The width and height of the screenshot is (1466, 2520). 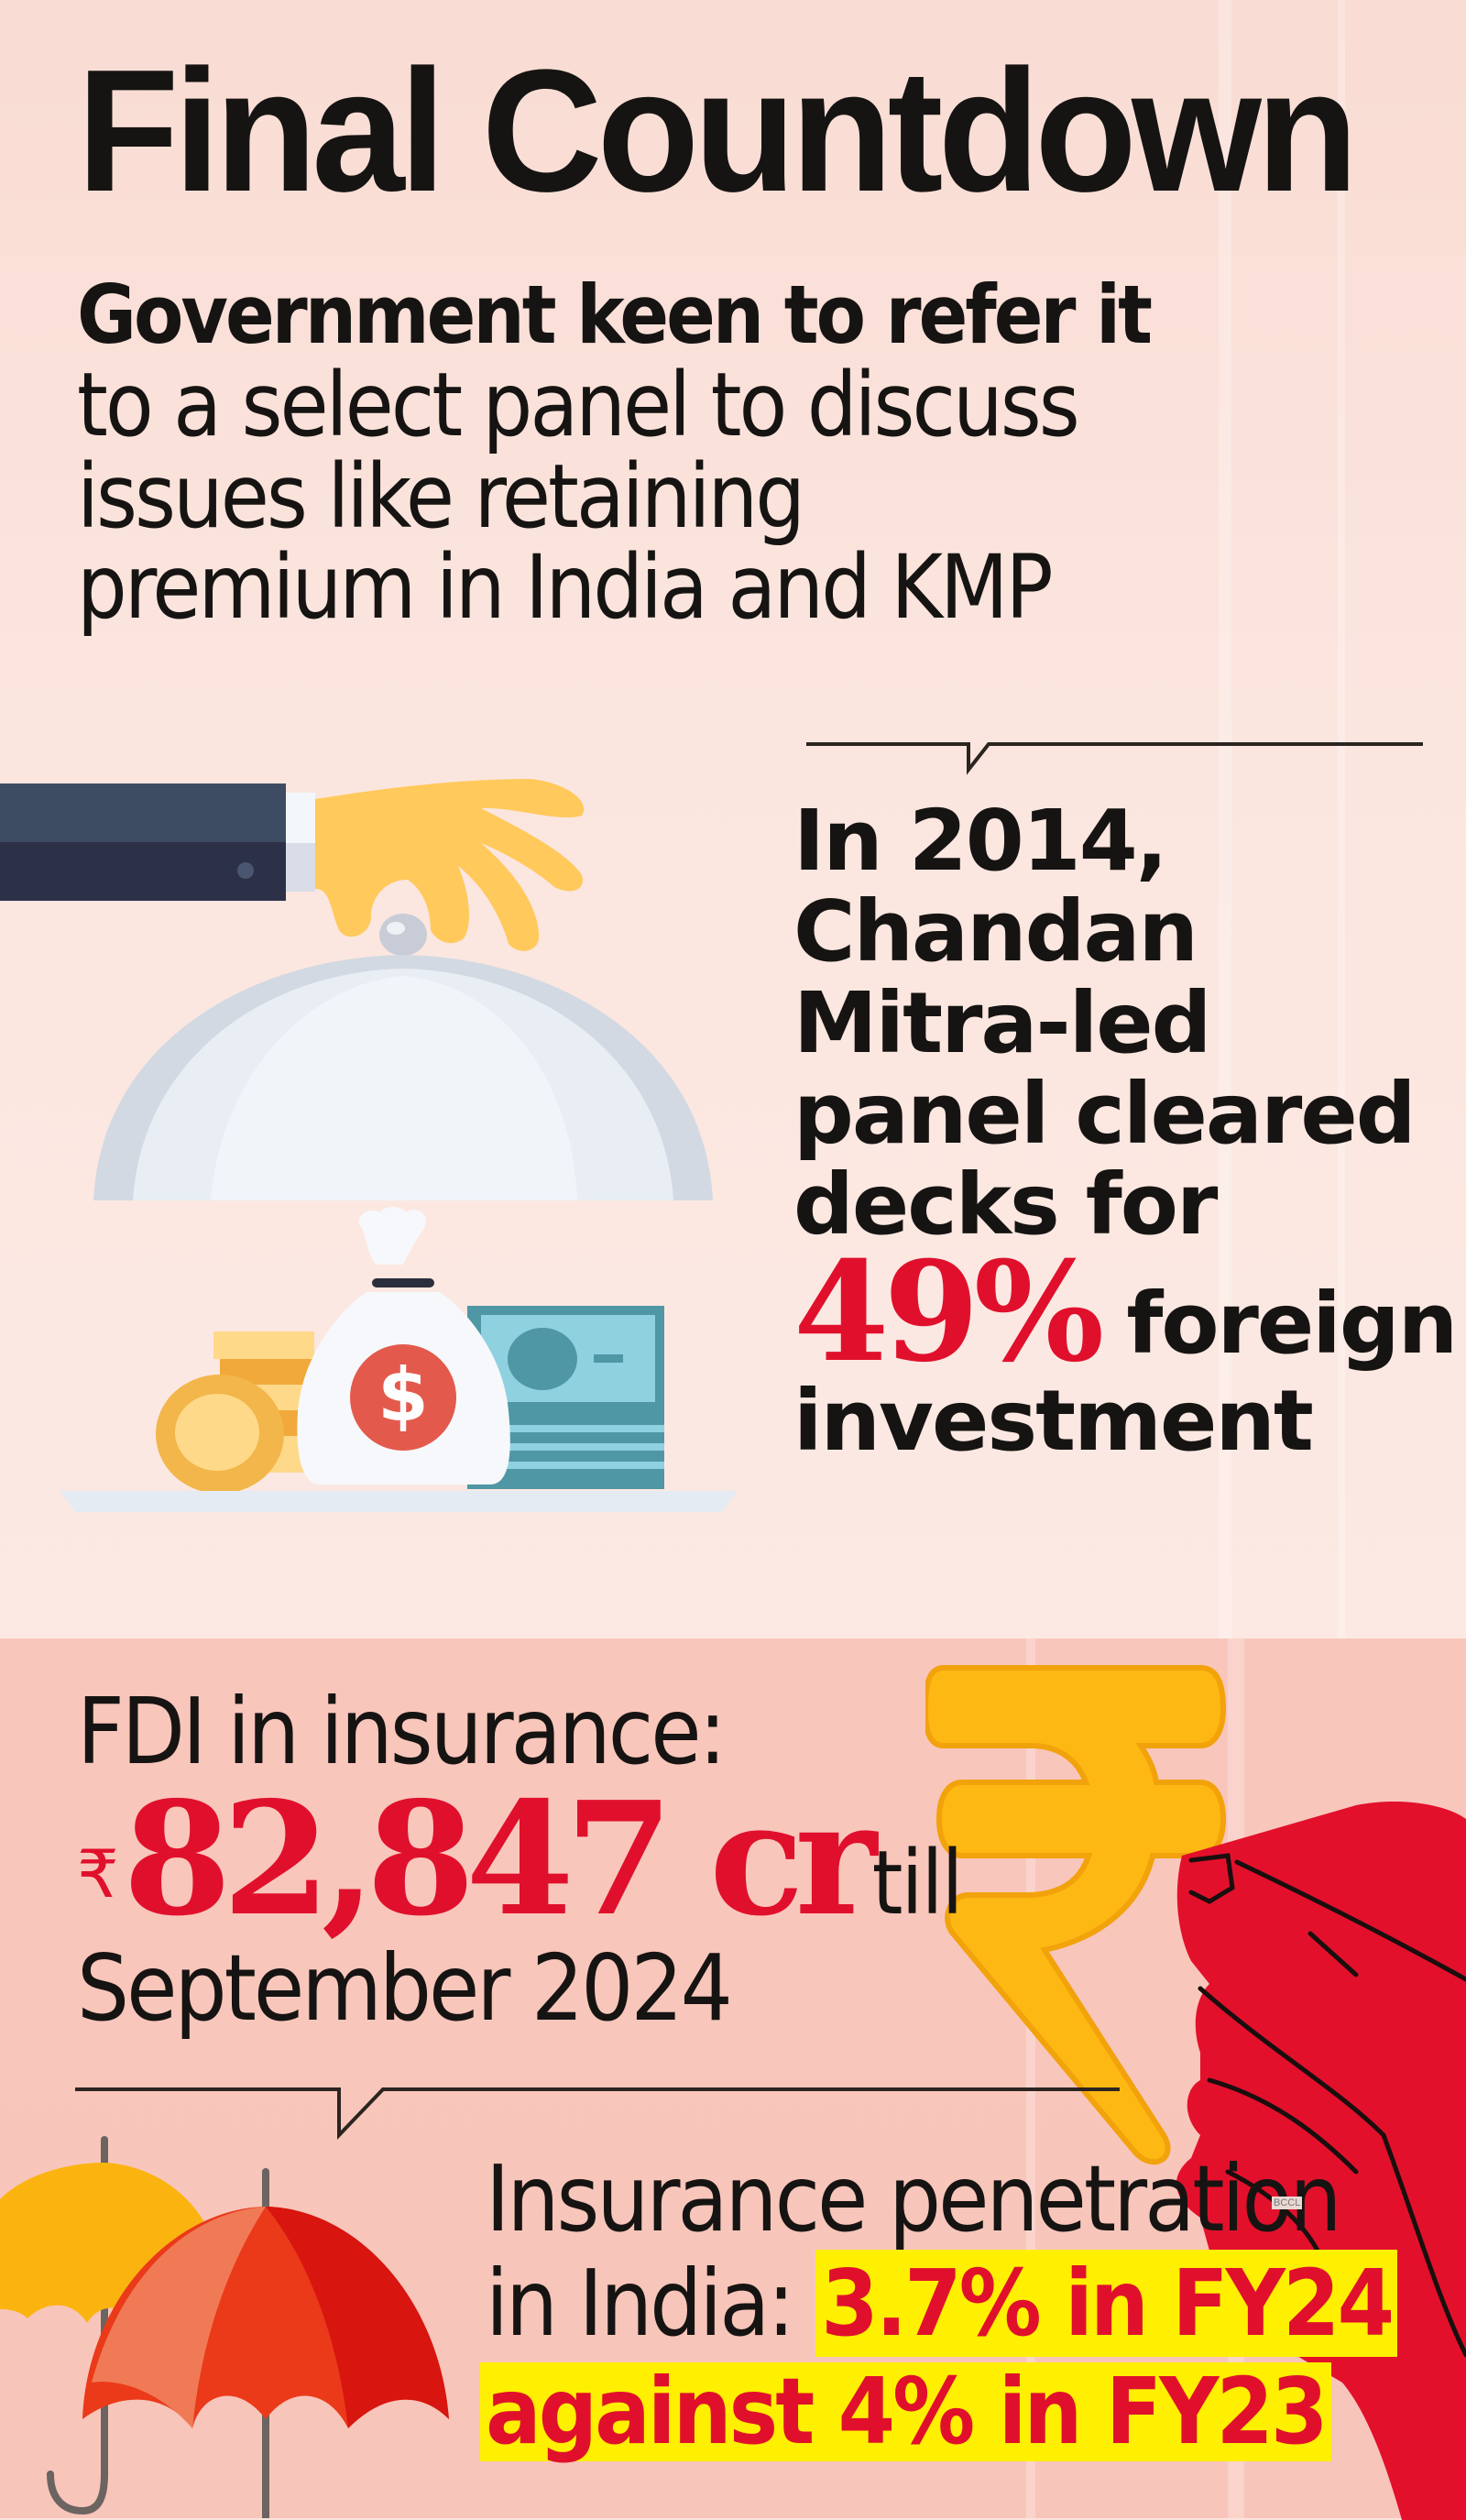 What do you see at coordinates (1002, 1022) in the screenshot?
I see `panel-line: Mitra-led` at bounding box center [1002, 1022].